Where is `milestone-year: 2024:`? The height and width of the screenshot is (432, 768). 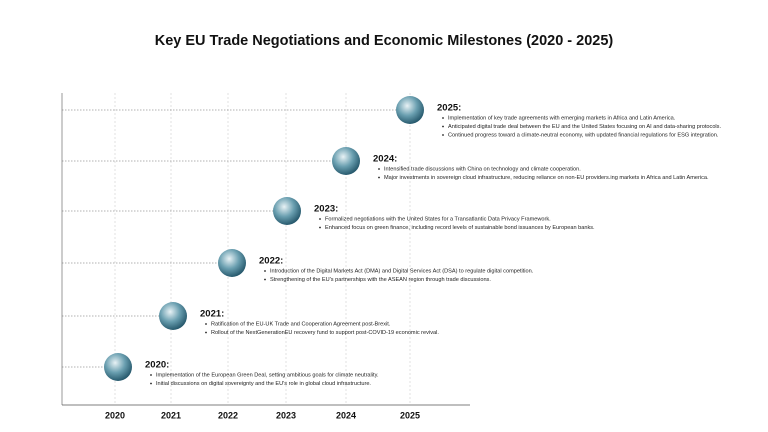
milestone-year: 2024: is located at coordinates (385, 159).